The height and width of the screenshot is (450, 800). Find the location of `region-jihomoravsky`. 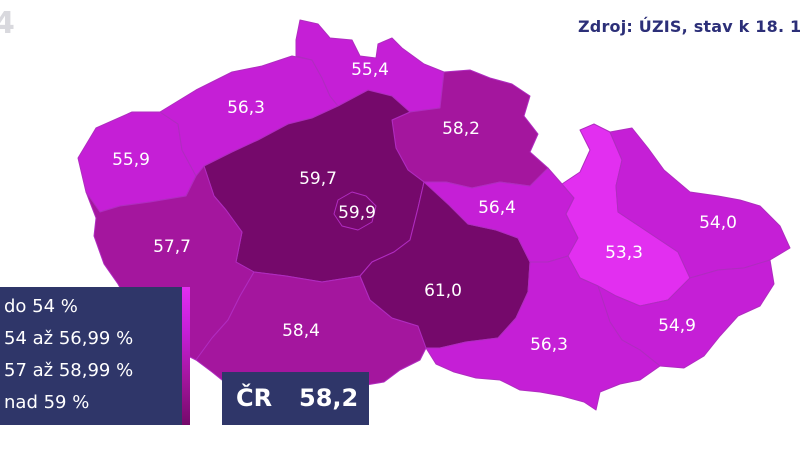

region-jihomoravsky is located at coordinates (543, 333).